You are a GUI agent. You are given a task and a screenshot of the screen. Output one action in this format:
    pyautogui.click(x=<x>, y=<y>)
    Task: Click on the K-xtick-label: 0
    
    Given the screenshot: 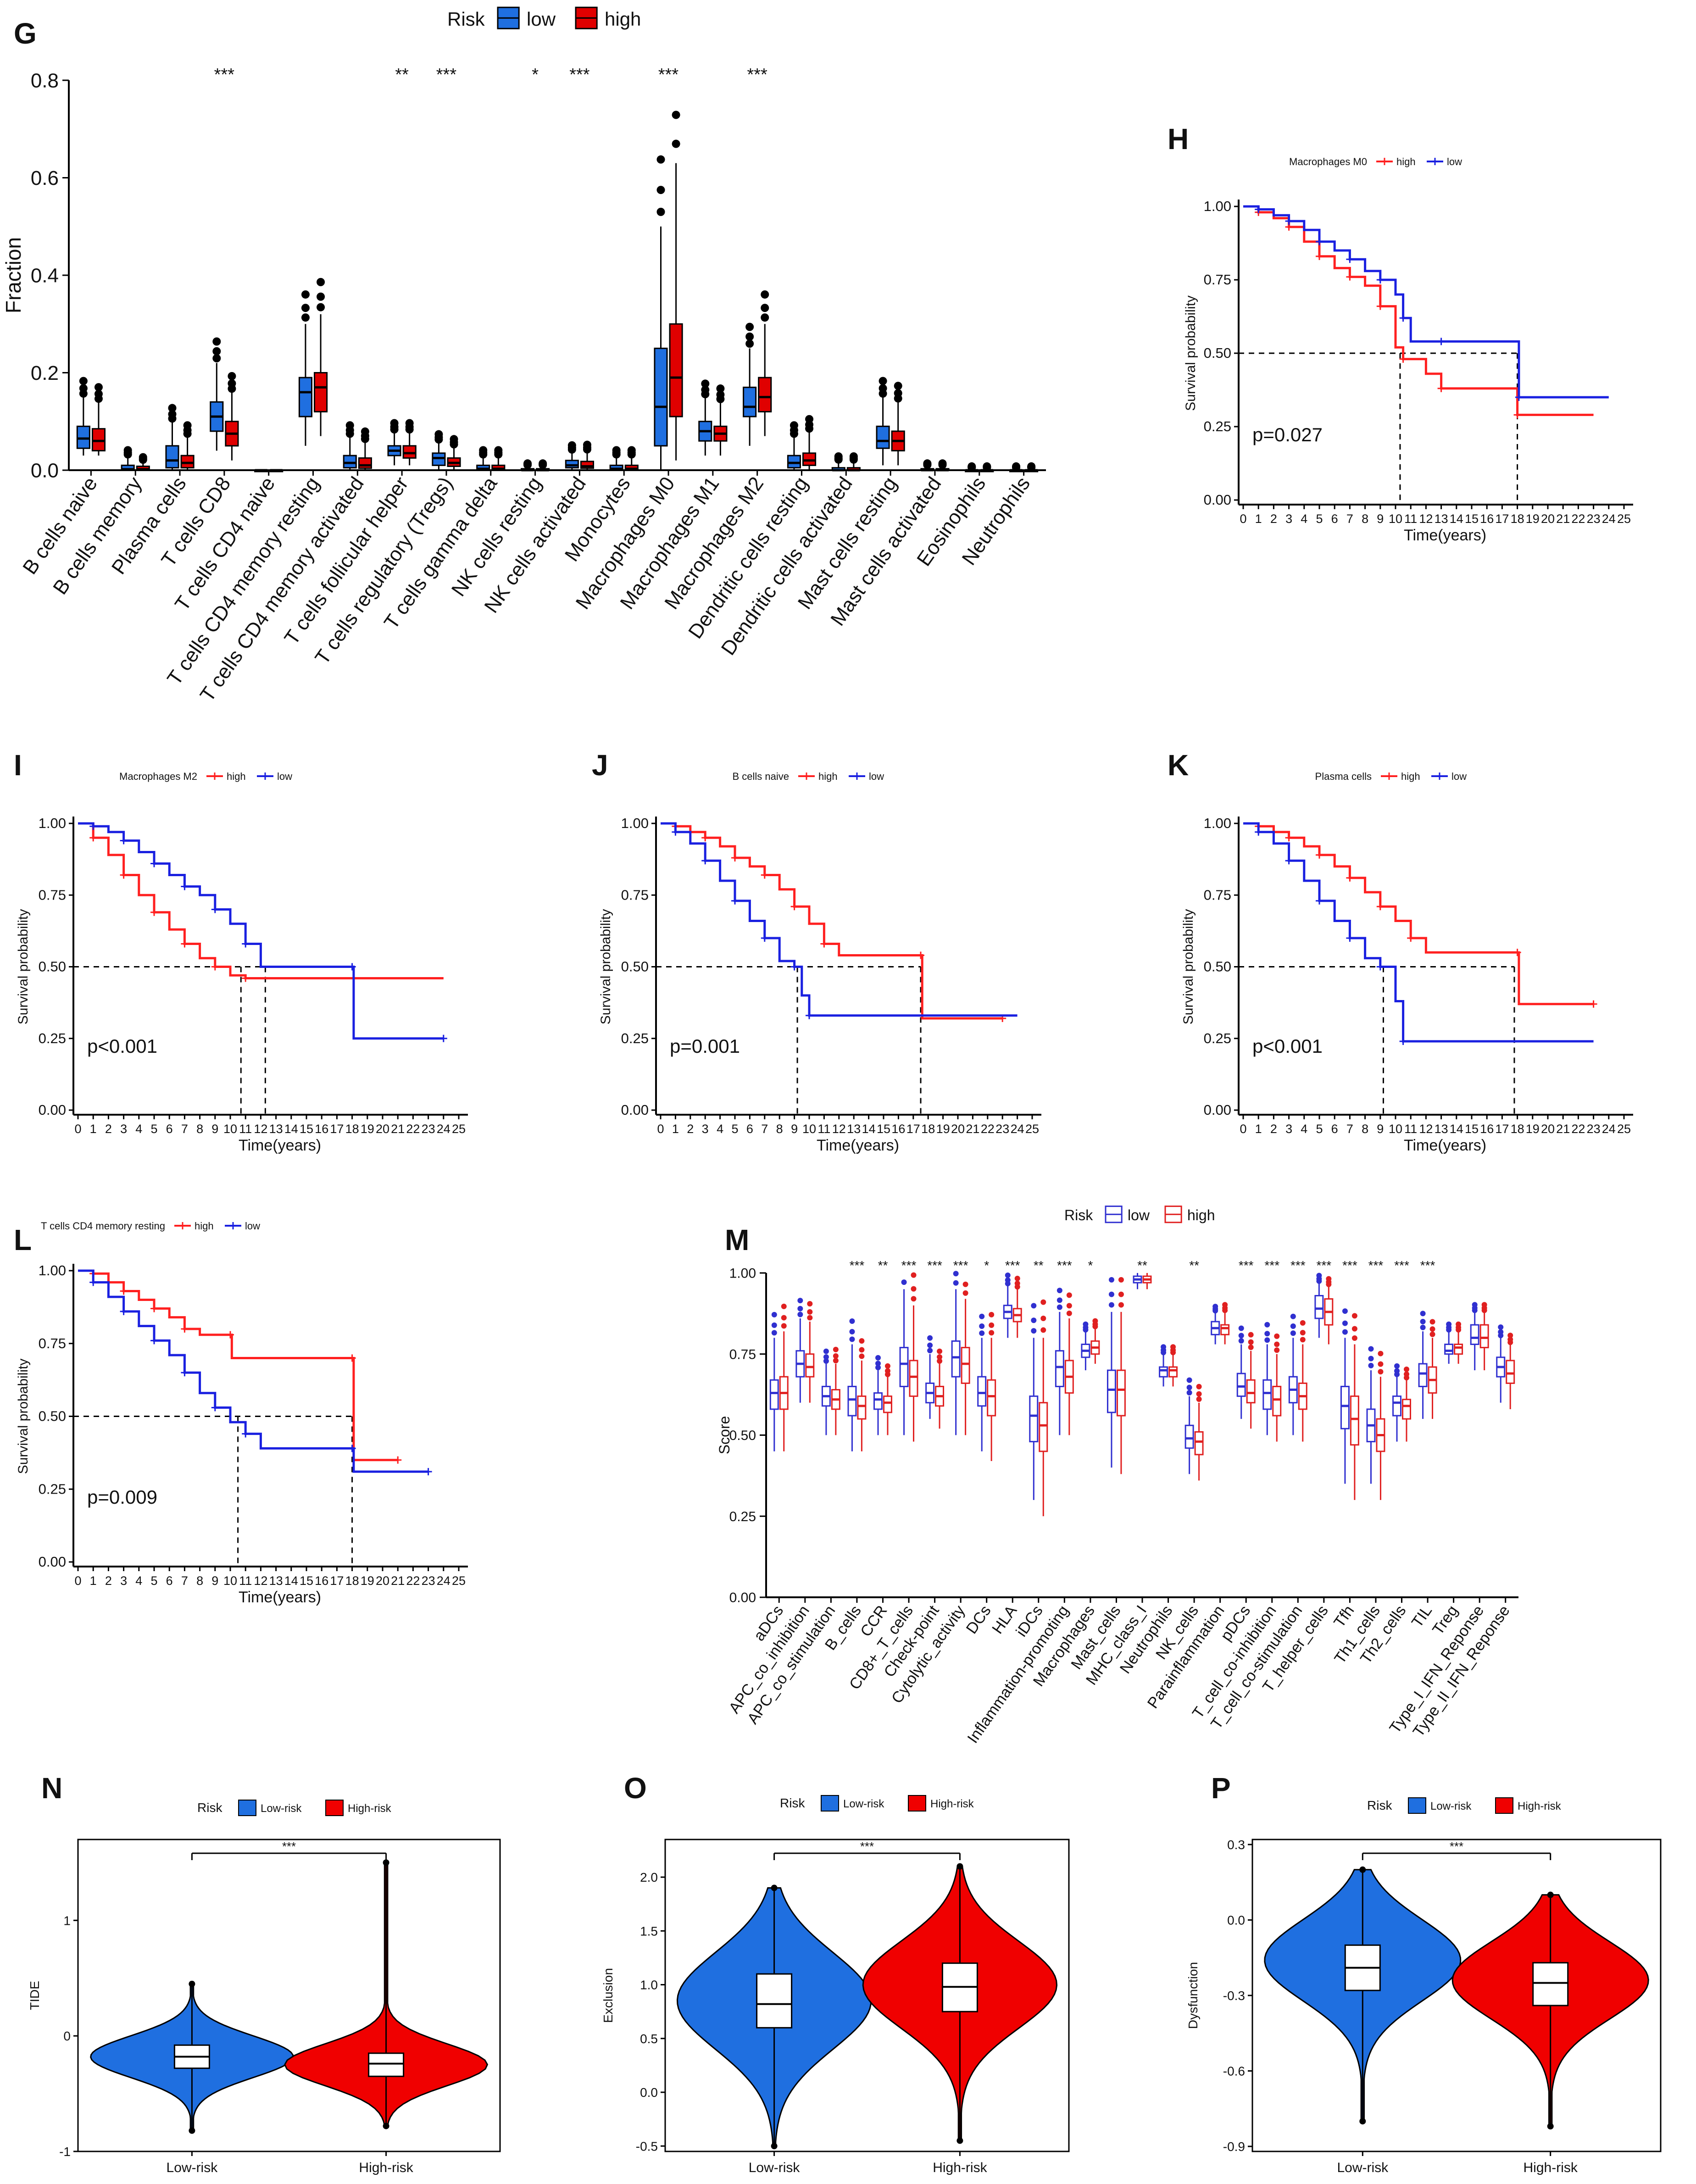 What is the action you would take?
    pyautogui.click(x=1243, y=1129)
    